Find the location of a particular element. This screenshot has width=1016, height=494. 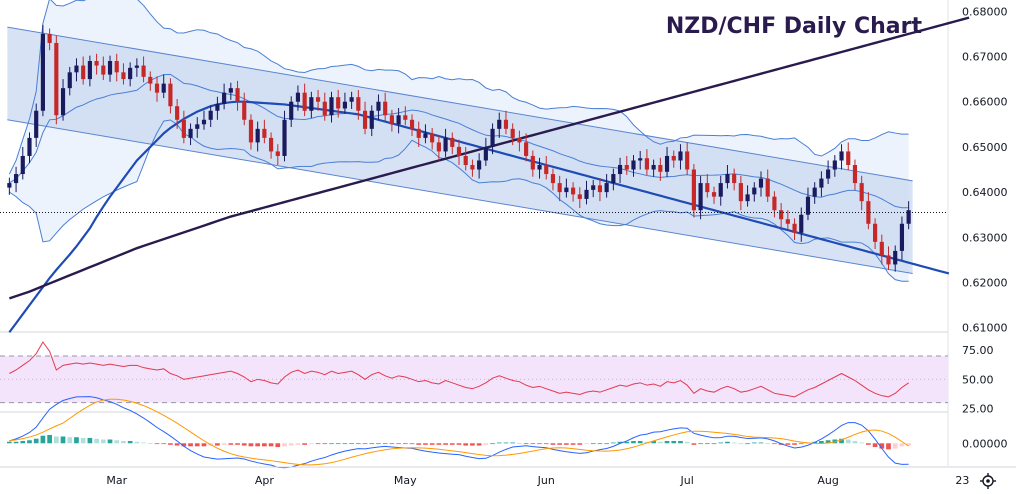

price-tick-label: 0.65000 is located at coordinates (985, 147).